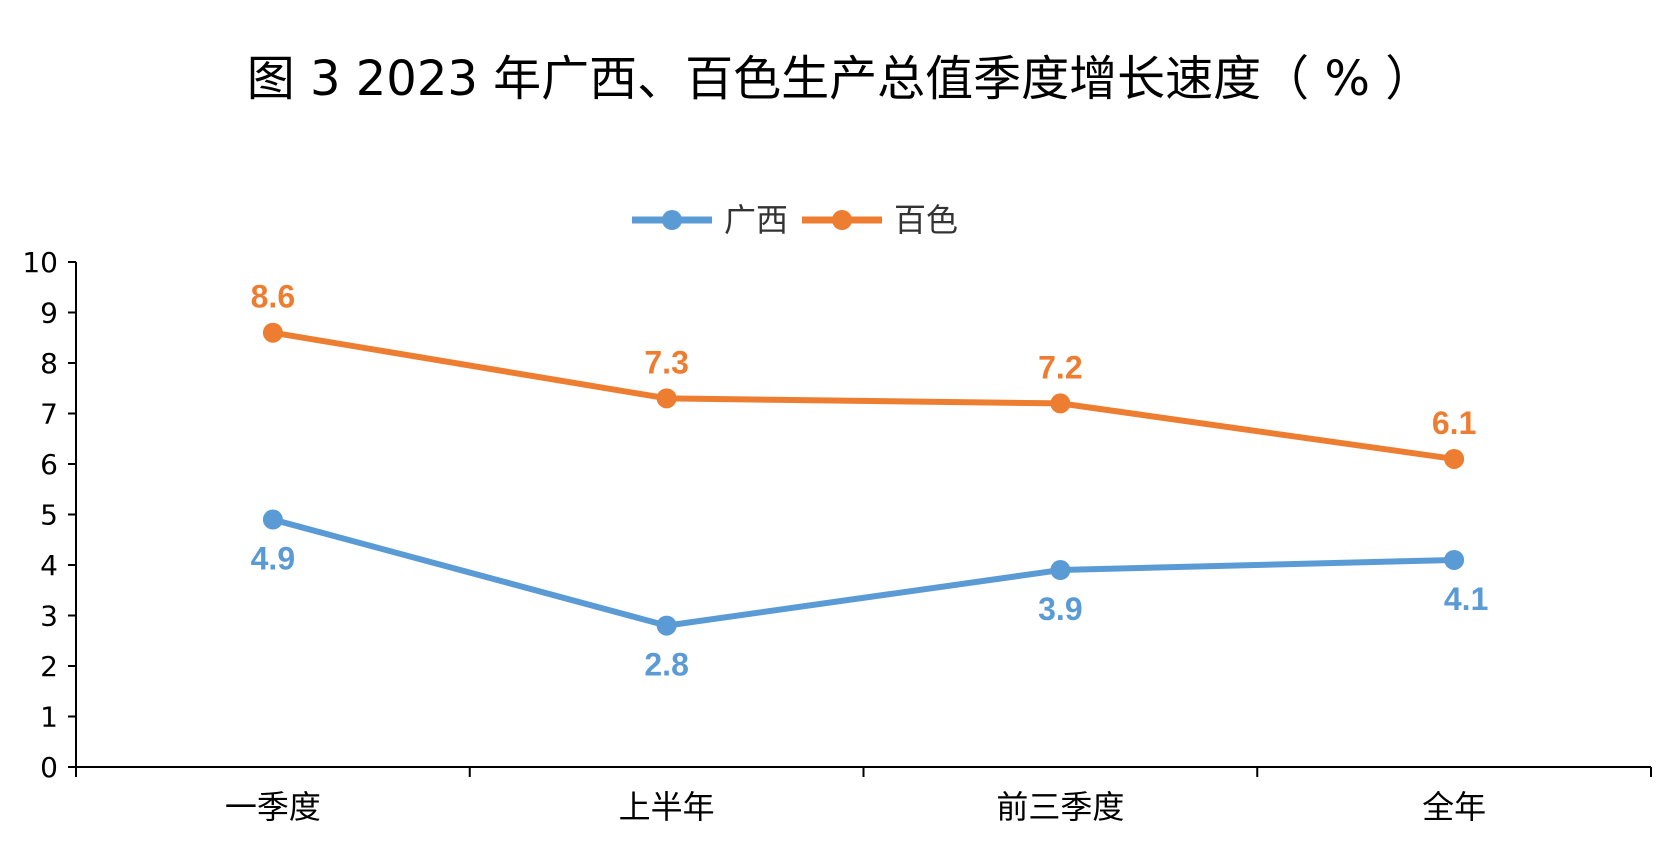 The height and width of the screenshot is (864, 1680). I want to click on y-tick-label: 5, so click(49, 515).